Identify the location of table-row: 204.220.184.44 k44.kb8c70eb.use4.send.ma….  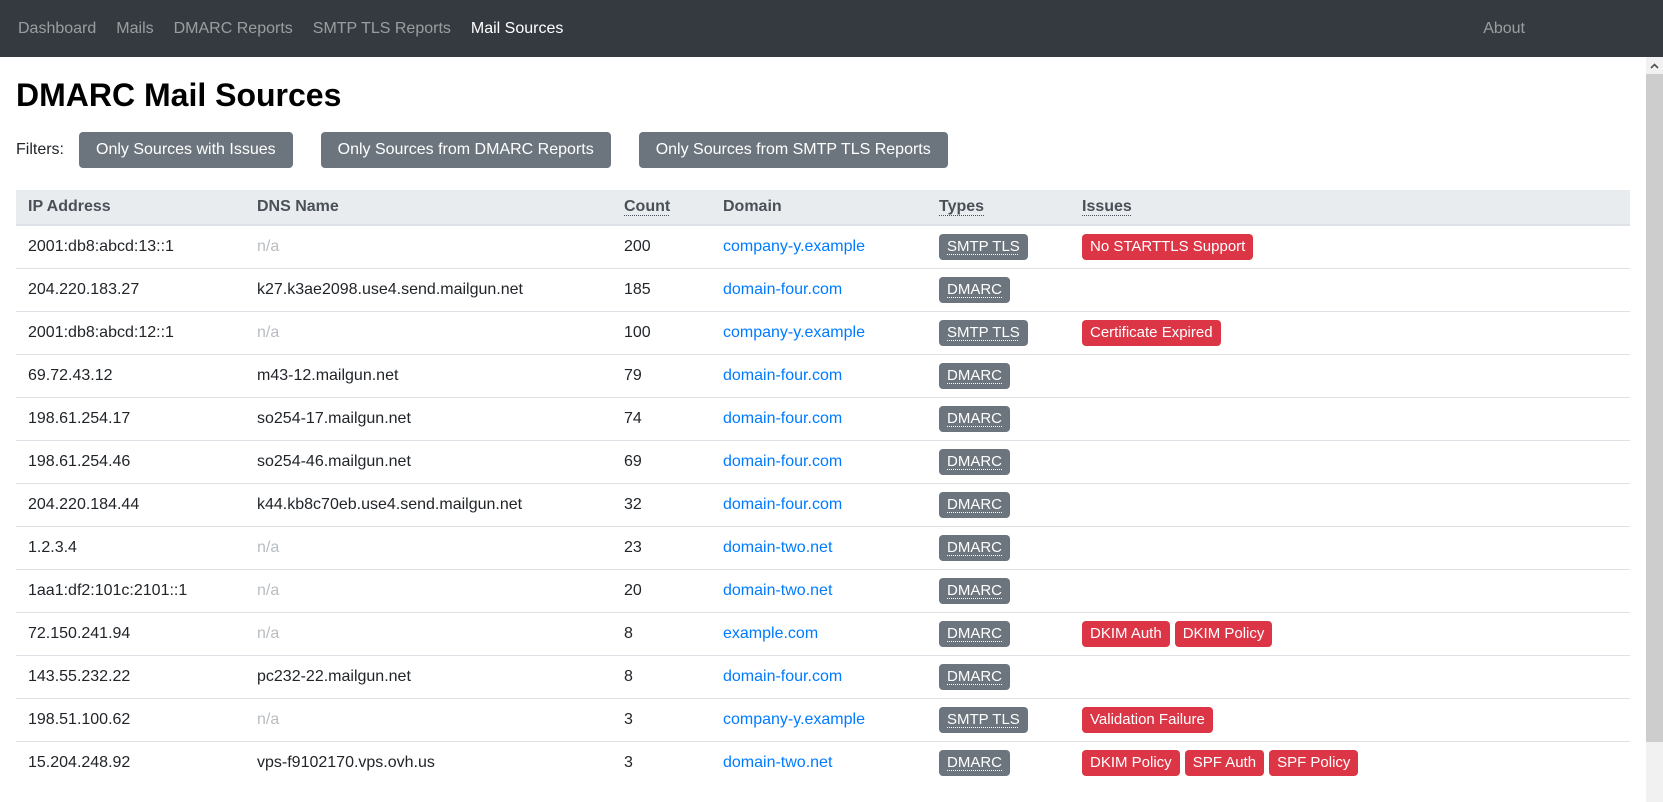
(823, 504).